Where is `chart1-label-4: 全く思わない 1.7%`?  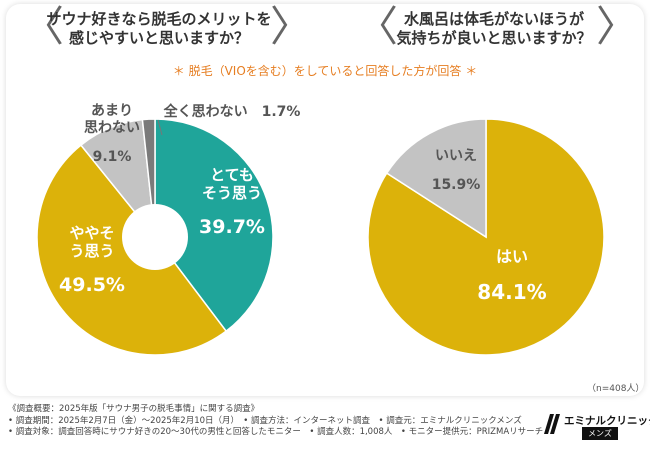
chart1-label-4: 全く思わない 1.7% is located at coordinates (232, 111).